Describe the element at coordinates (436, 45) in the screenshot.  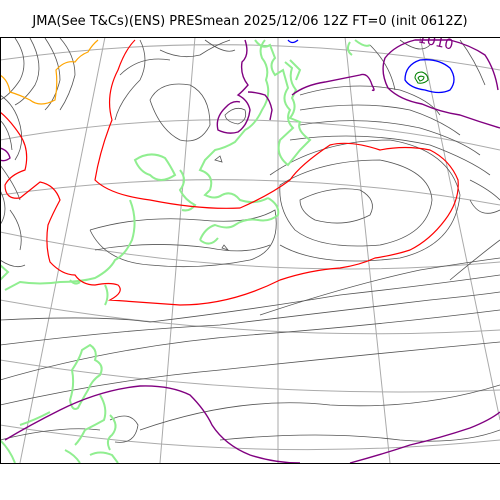
I see `isobar-label-1010: 1010` at that location.